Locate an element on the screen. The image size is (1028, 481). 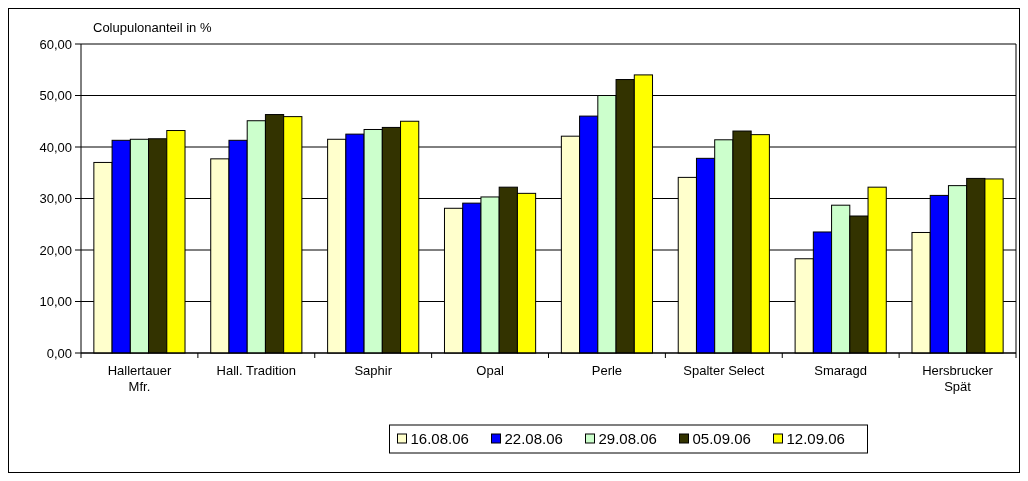
y-tick-label: 50,00 is located at coordinates (55, 96).